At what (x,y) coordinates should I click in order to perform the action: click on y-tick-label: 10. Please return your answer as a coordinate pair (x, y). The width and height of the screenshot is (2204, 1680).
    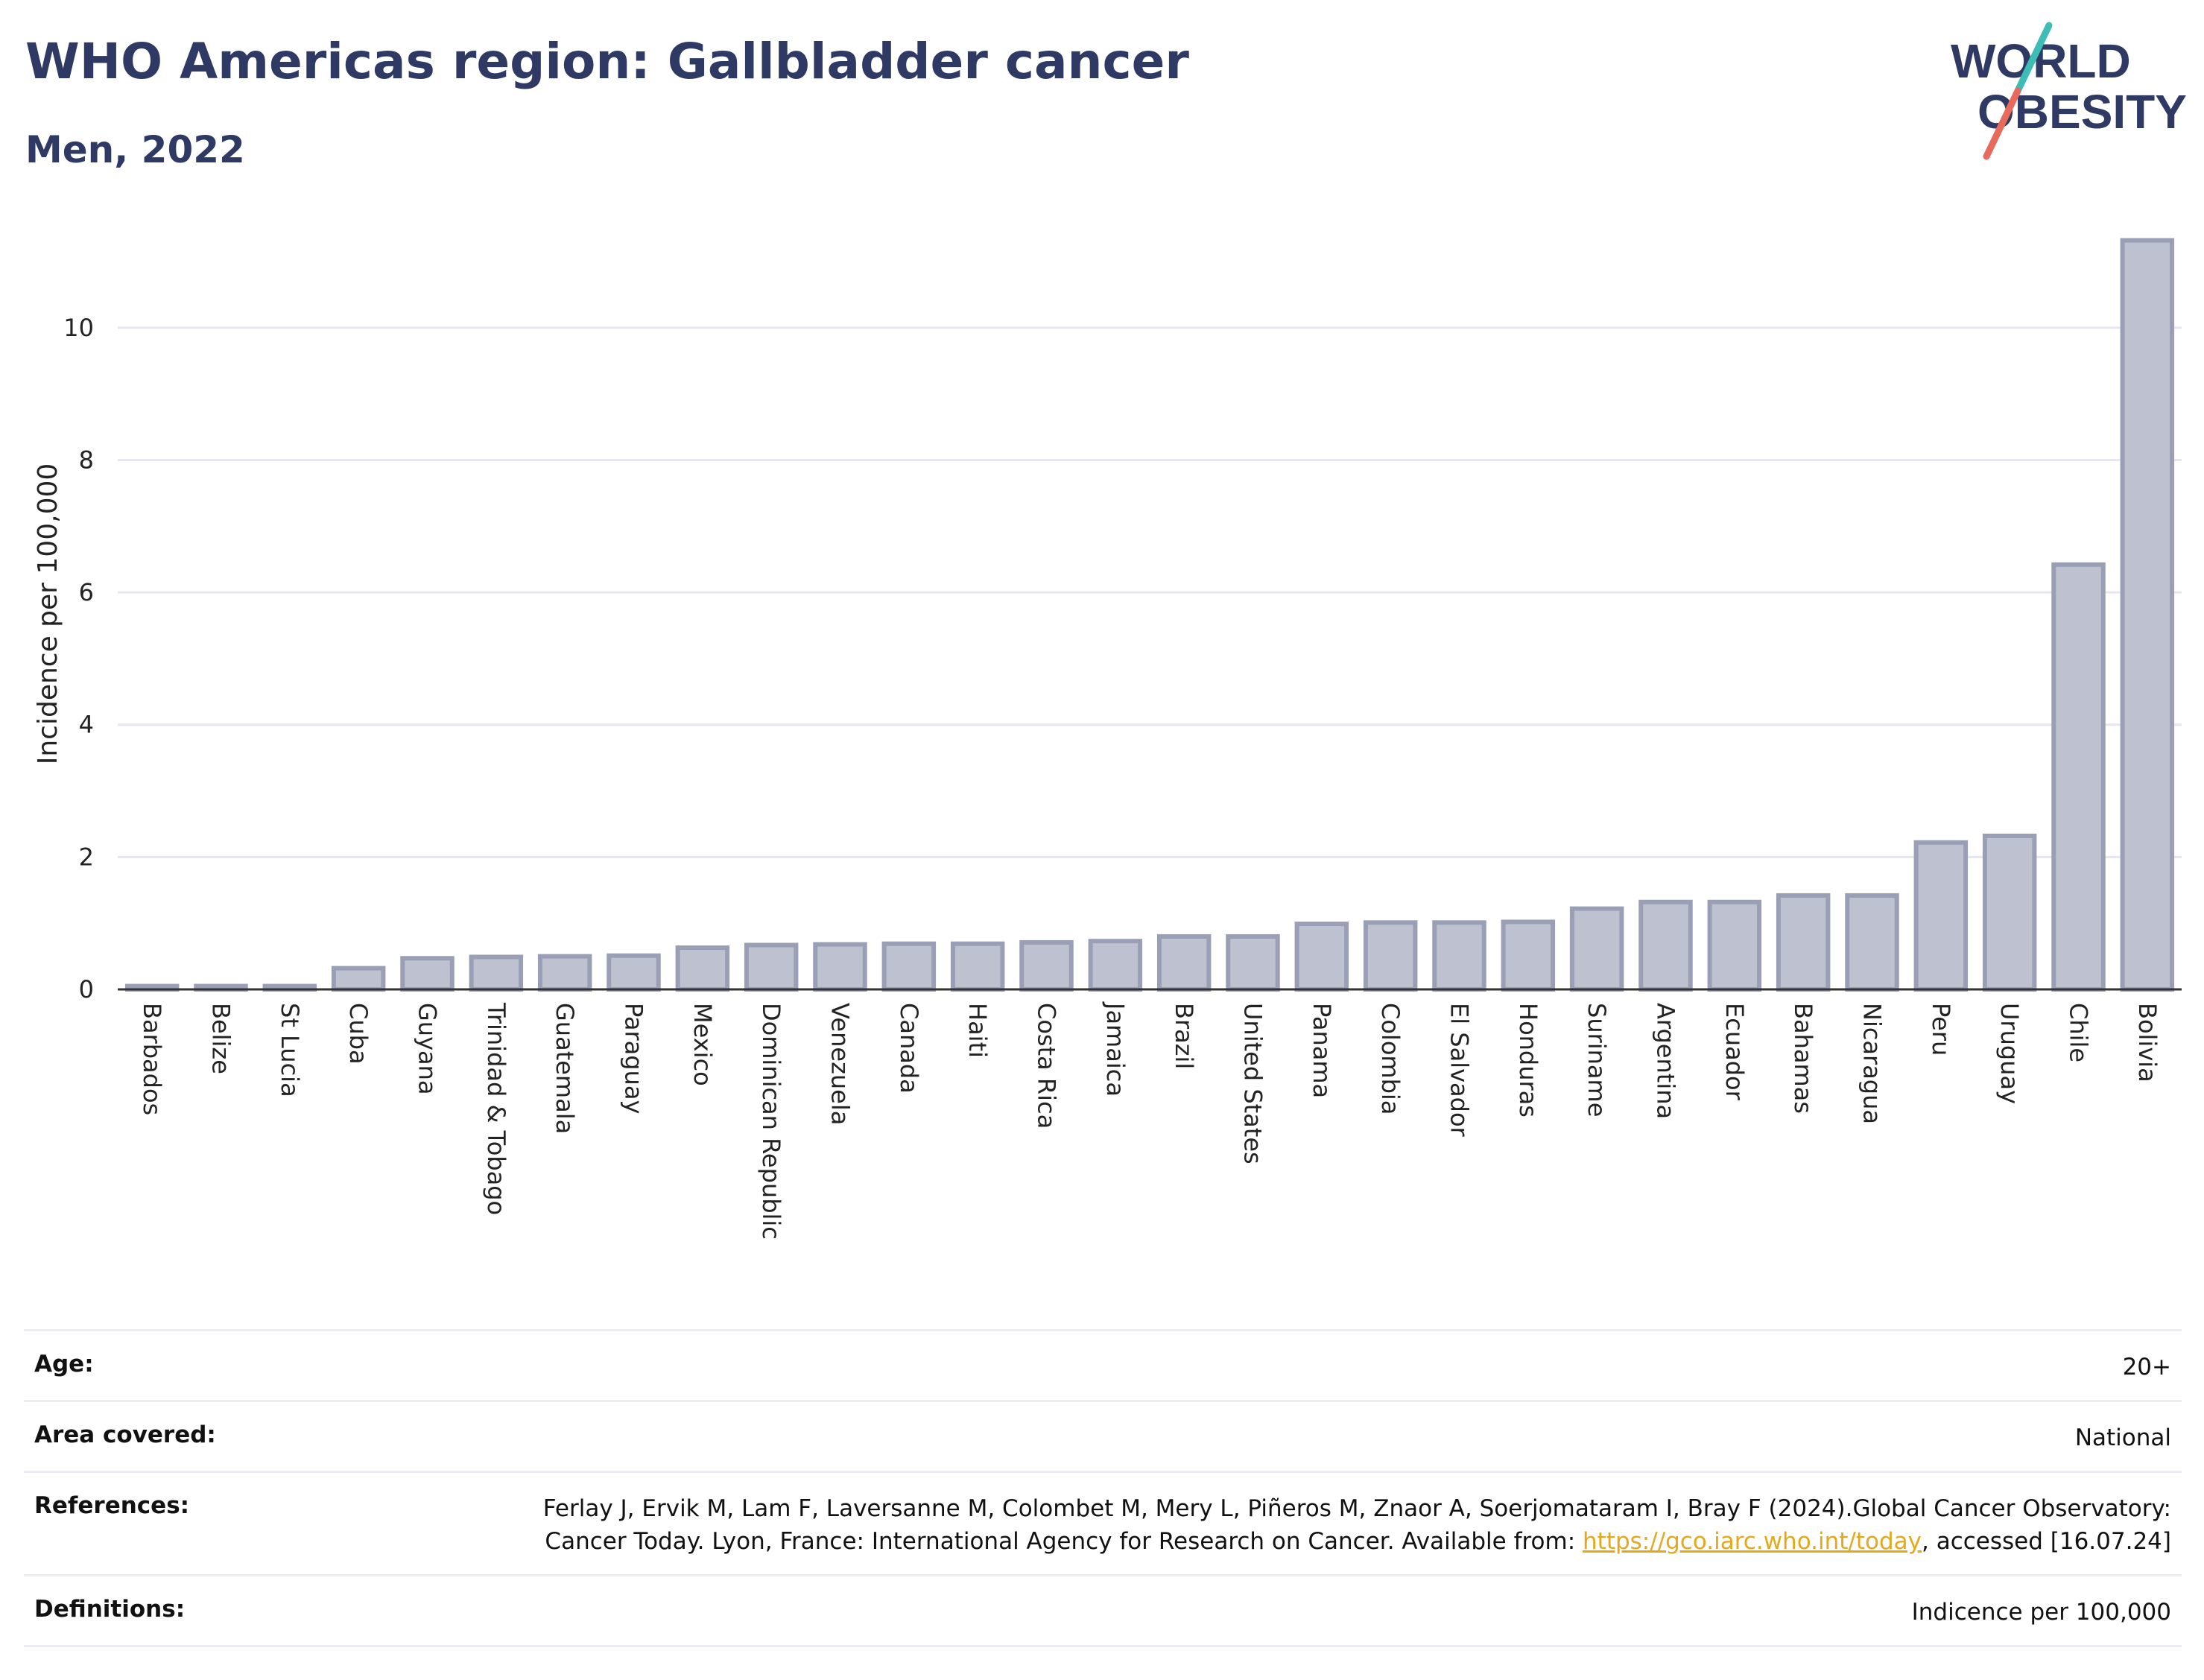
    Looking at the image, I should click on (78, 328).